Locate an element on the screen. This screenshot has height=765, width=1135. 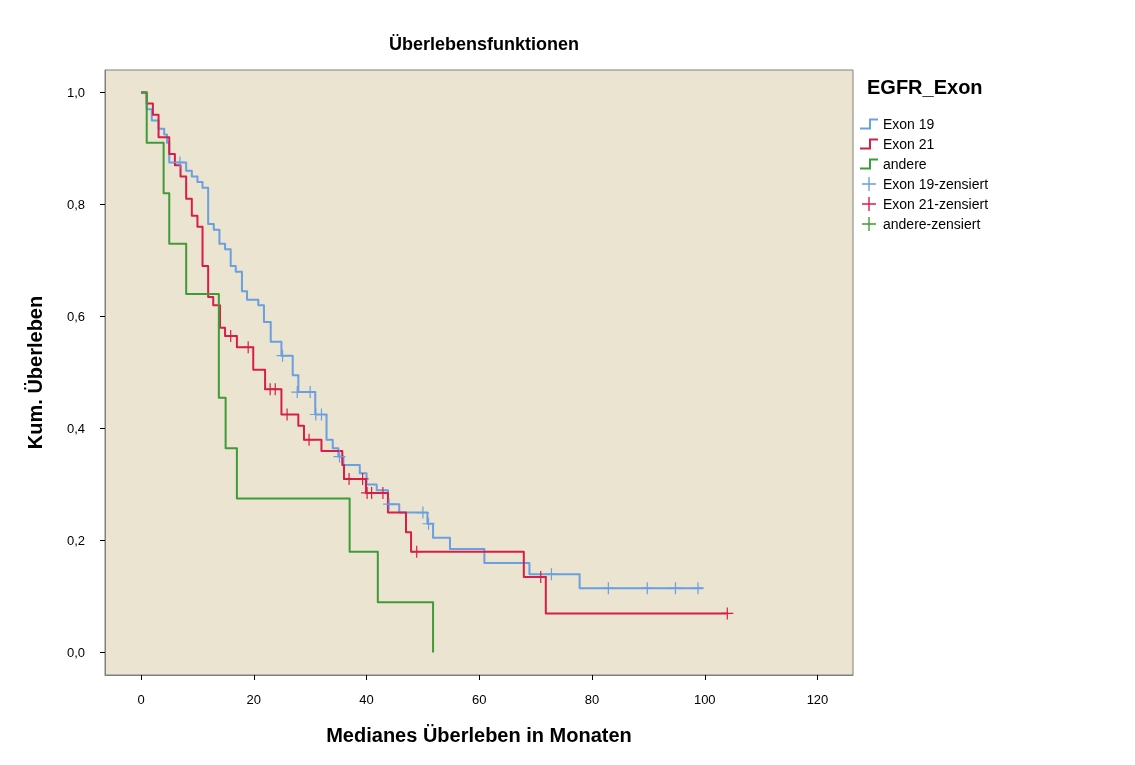
x-tick-label: 80 is located at coordinates (592, 699).